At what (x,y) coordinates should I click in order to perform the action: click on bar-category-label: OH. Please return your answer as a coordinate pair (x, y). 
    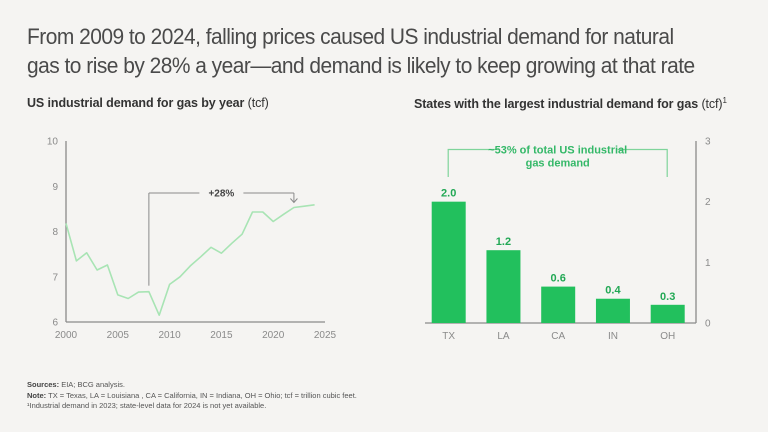
    Looking at the image, I should click on (667, 336).